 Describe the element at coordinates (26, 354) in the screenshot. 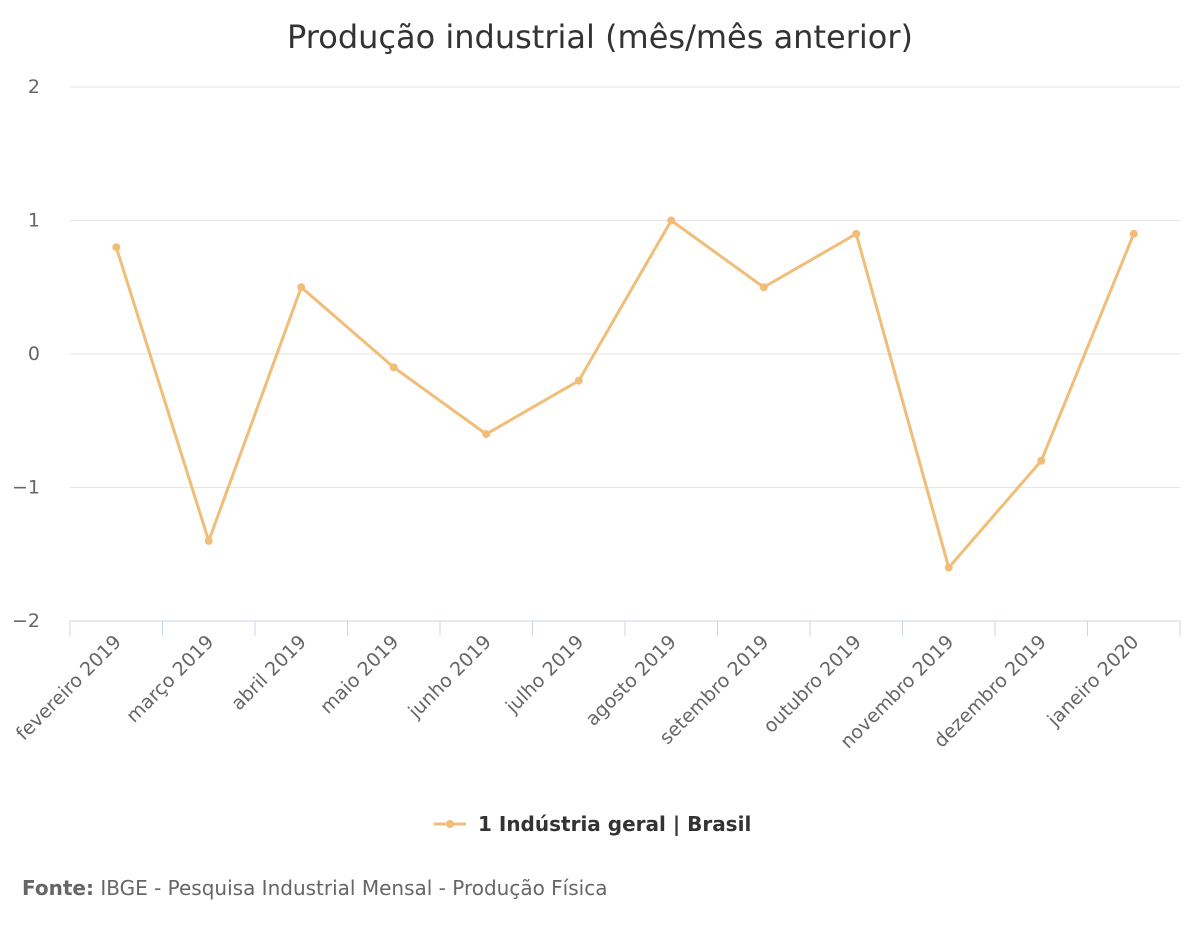

I see `y-axis-labels: 2 1 0 −1 −2` at that location.